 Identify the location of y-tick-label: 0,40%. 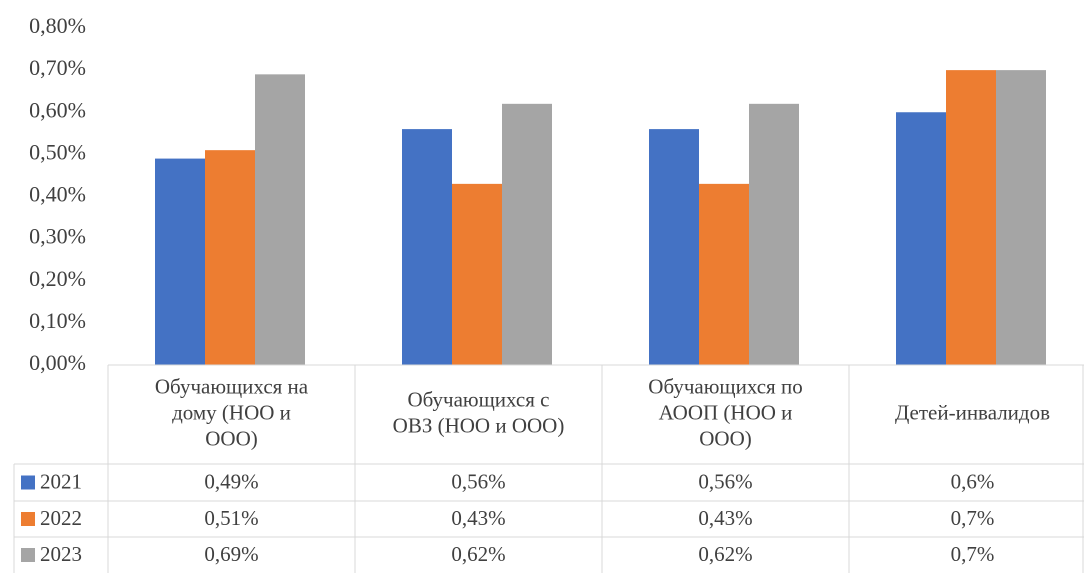
(57, 194).